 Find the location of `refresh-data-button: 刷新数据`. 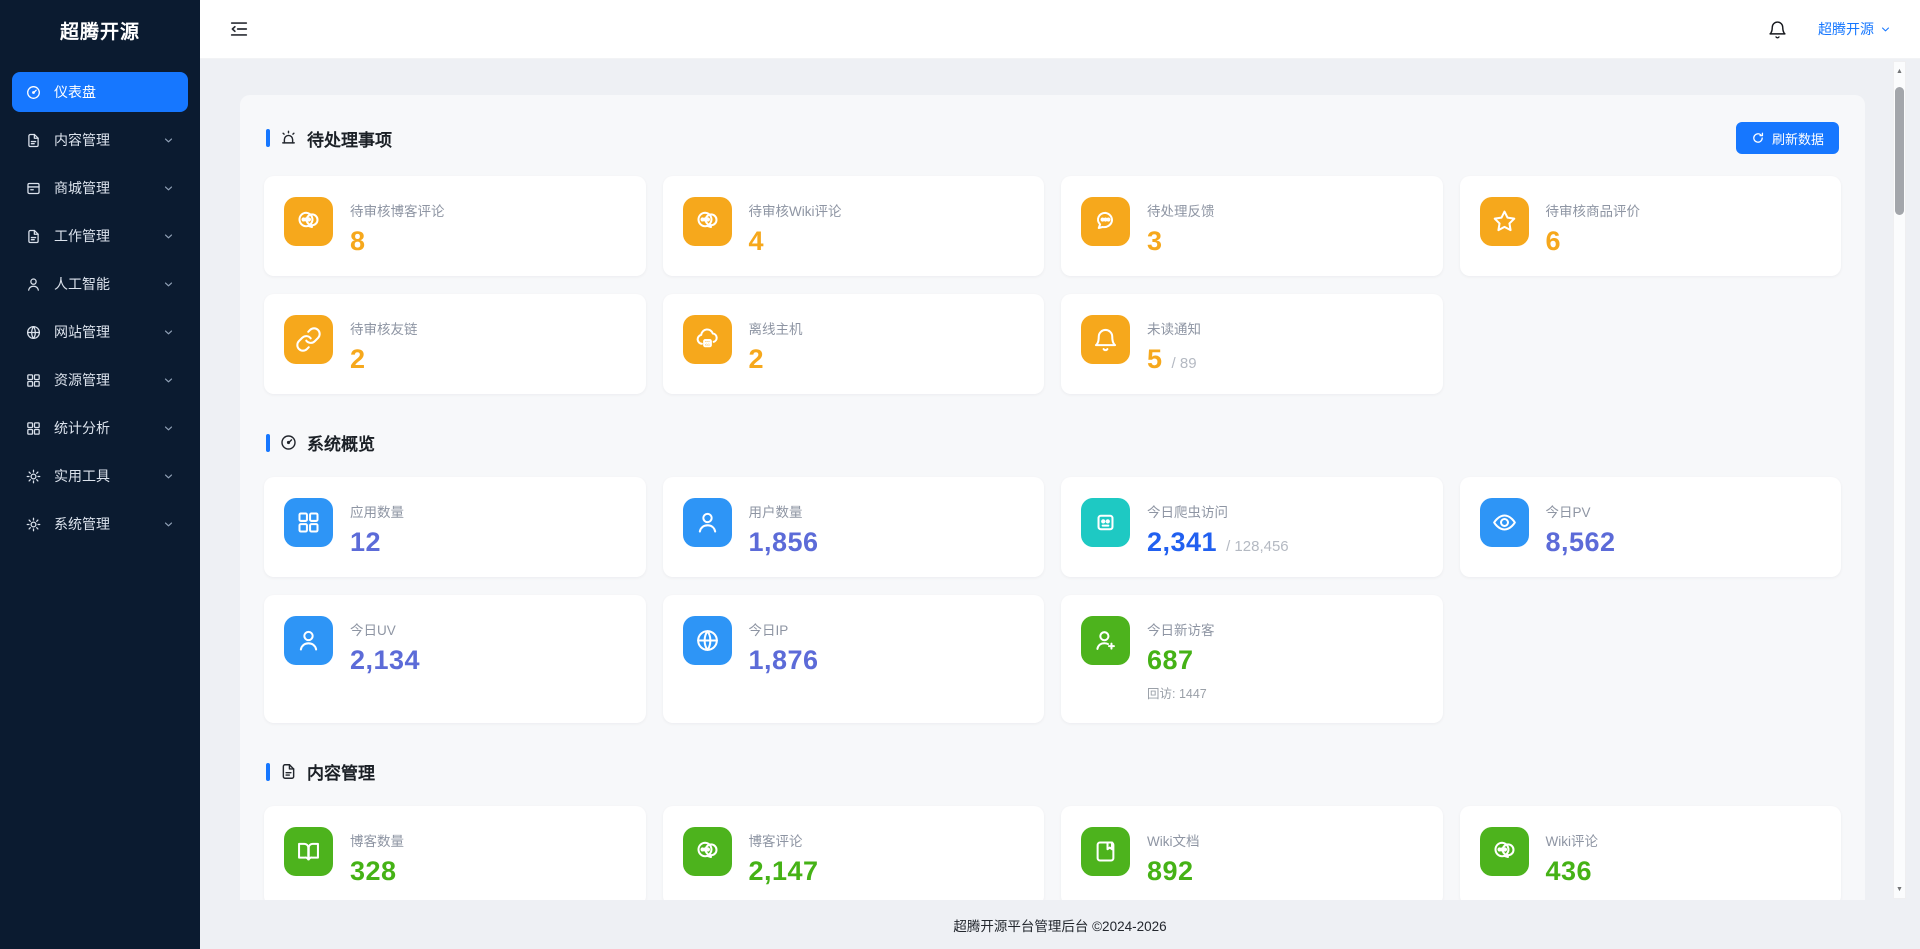

refresh-data-button: 刷新数据 is located at coordinates (1787, 138).